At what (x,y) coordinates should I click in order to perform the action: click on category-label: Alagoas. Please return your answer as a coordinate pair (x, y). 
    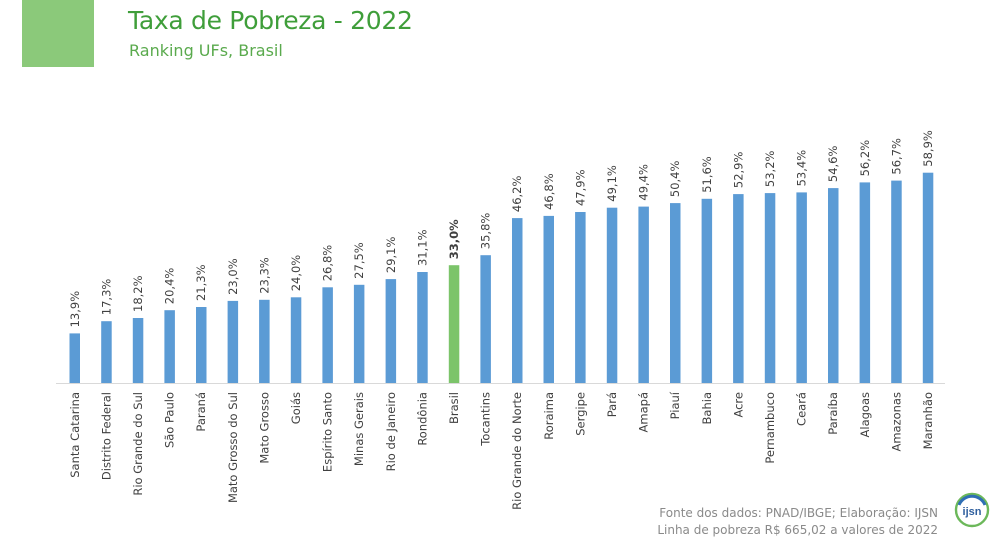
    Looking at the image, I should click on (865, 414).